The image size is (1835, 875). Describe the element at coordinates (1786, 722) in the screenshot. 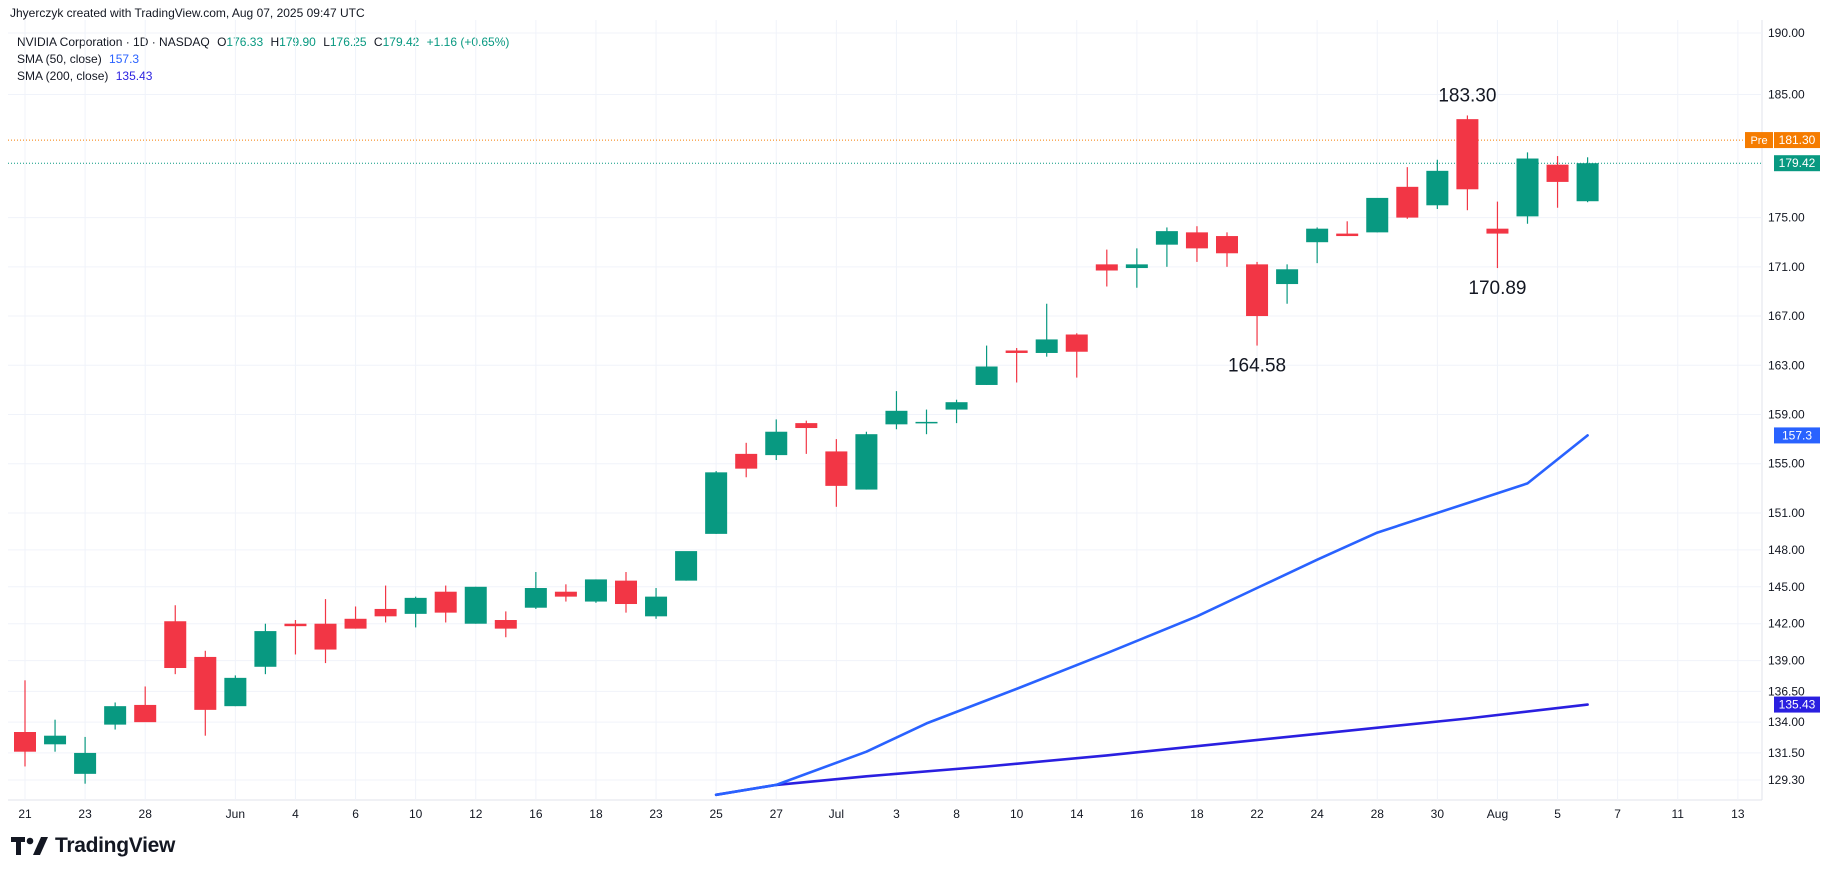

I see `price-tick-label: 134.00` at that location.